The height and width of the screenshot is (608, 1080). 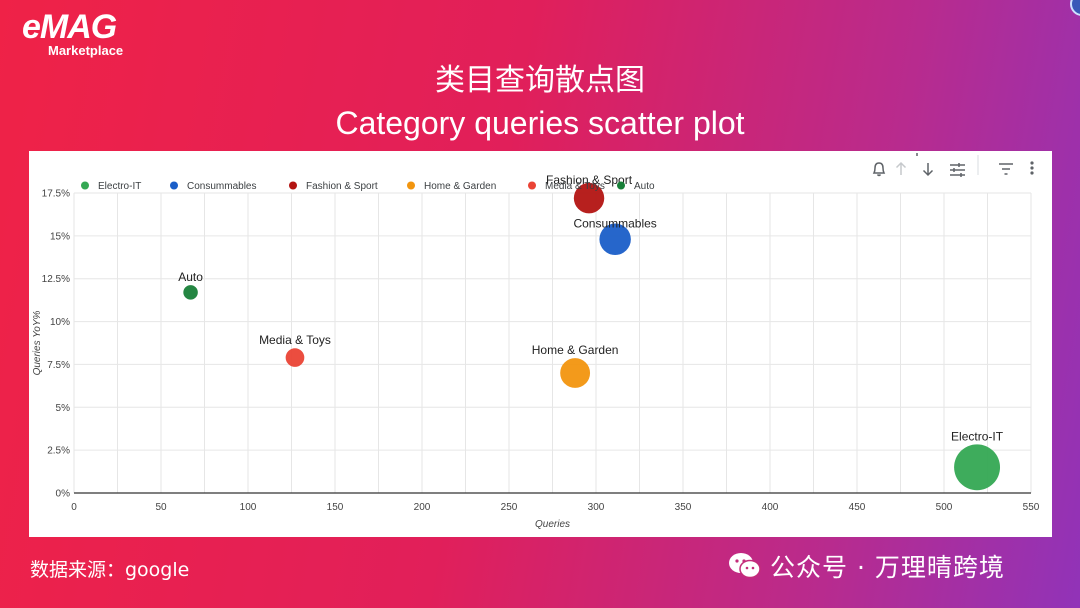 I want to click on x-tick-label: 500, so click(x=944, y=507).